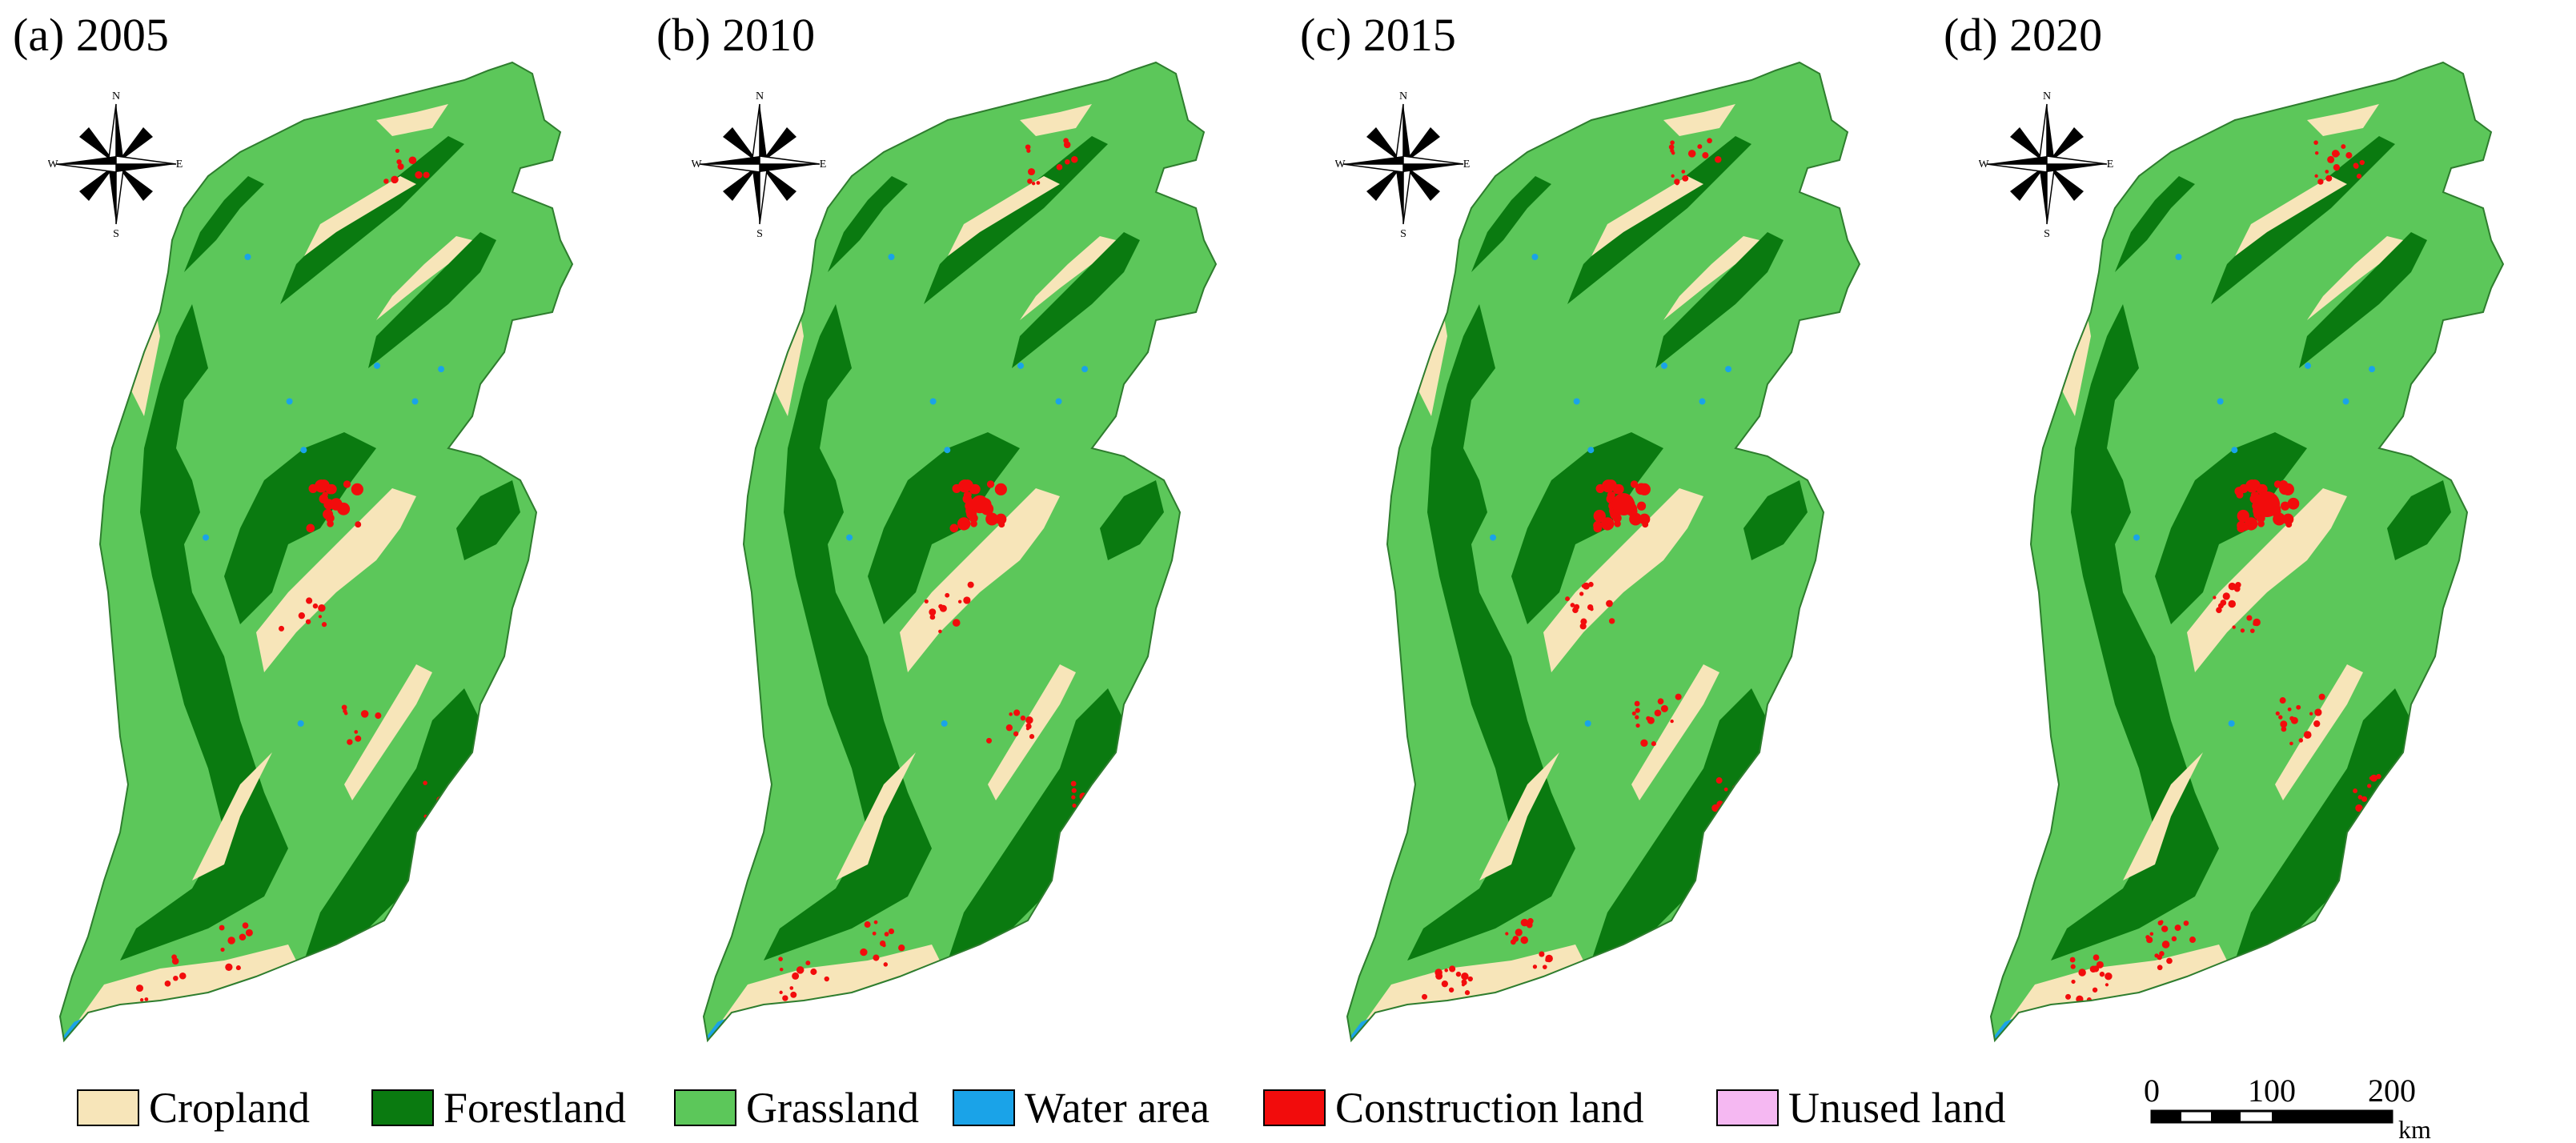 The height and width of the screenshot is (1143, 2576). Describe the element at coordinates (91, 35) in the screenshot. I see `panel-title: (a) 2005` at that location.